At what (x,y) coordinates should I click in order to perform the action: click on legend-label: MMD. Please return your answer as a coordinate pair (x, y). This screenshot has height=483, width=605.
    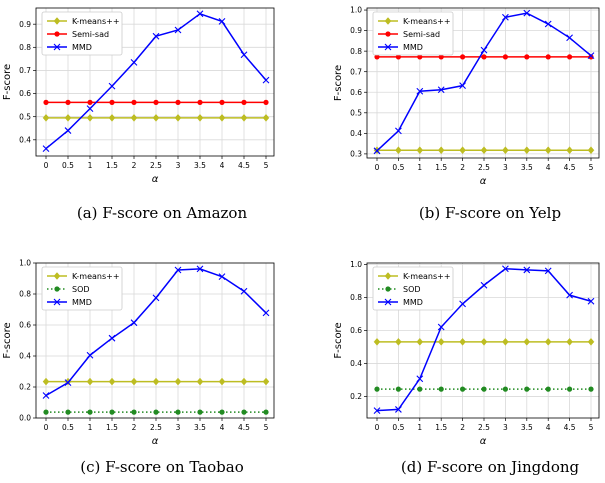
    Looking at the image, I should click on (82, 47).